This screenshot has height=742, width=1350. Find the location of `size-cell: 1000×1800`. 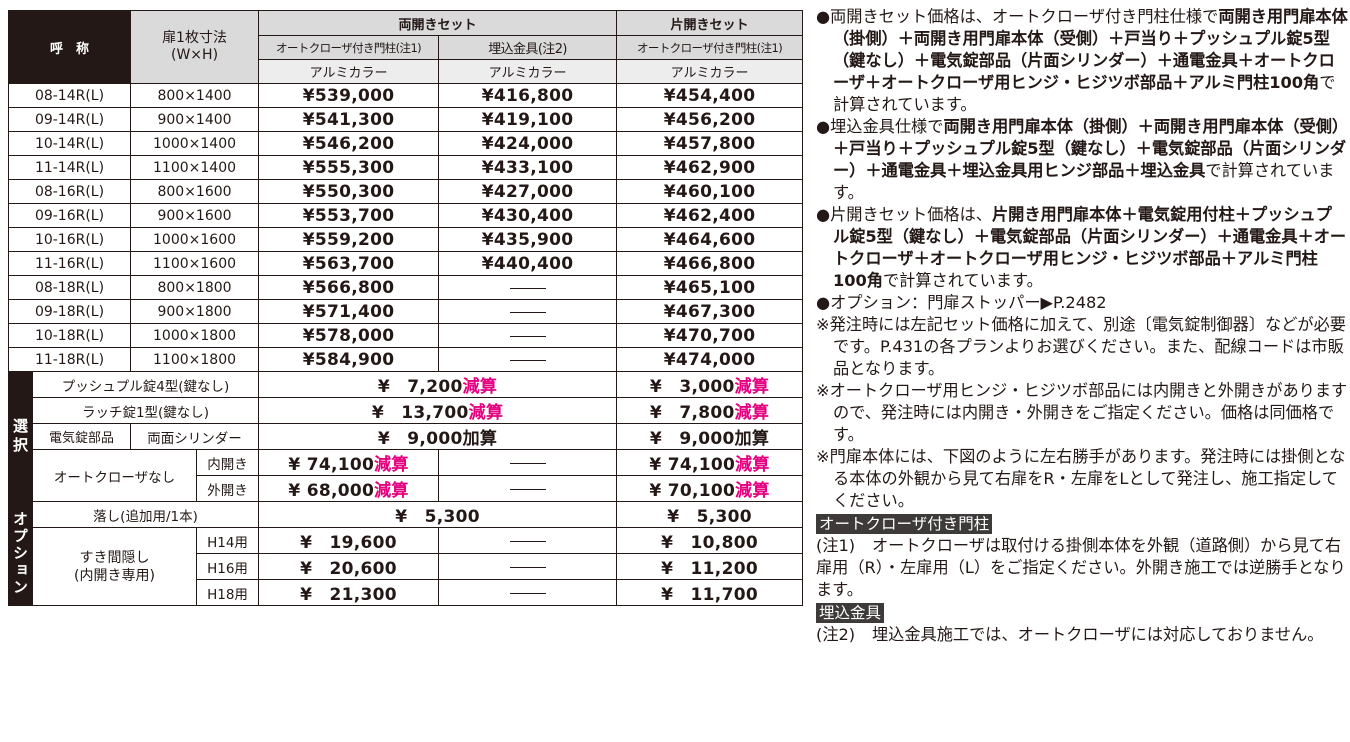

size-cell: 1000×1800 is located at coordinates (195, 335).